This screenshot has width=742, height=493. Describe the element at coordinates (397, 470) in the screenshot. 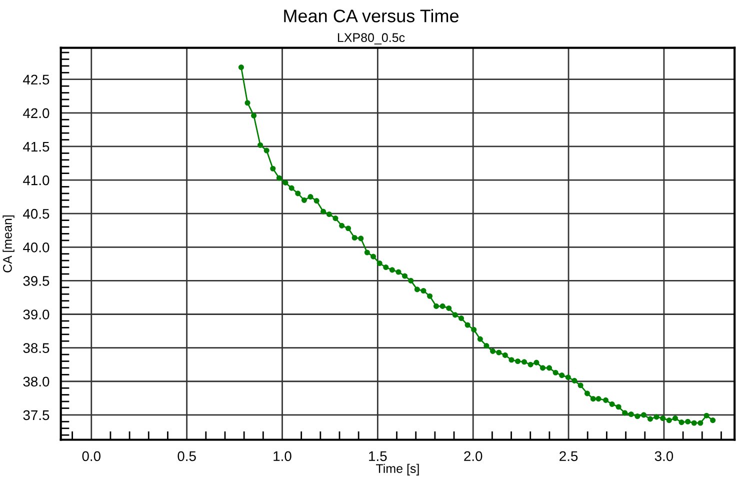

I see `x-axis-title: Time [s]` at that location.